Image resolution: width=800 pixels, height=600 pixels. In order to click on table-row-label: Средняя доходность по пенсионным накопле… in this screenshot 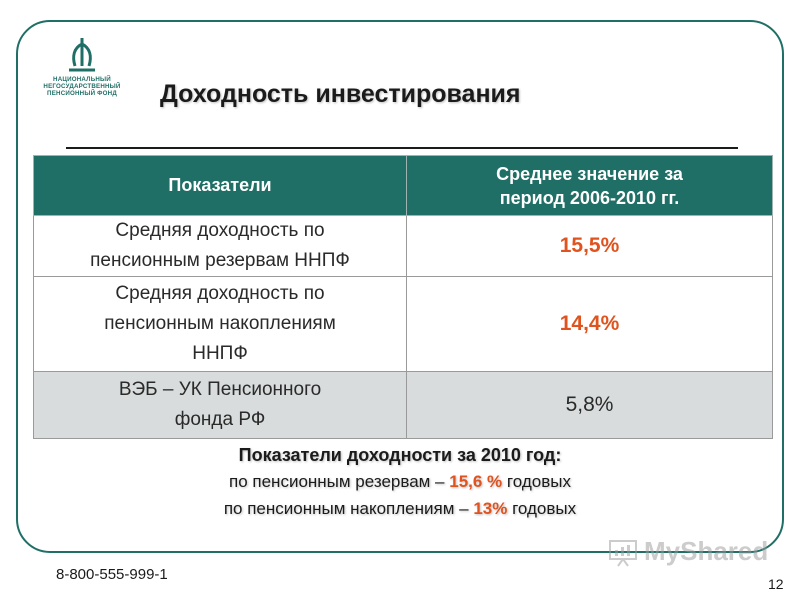, I will do `click(220, 324)`.